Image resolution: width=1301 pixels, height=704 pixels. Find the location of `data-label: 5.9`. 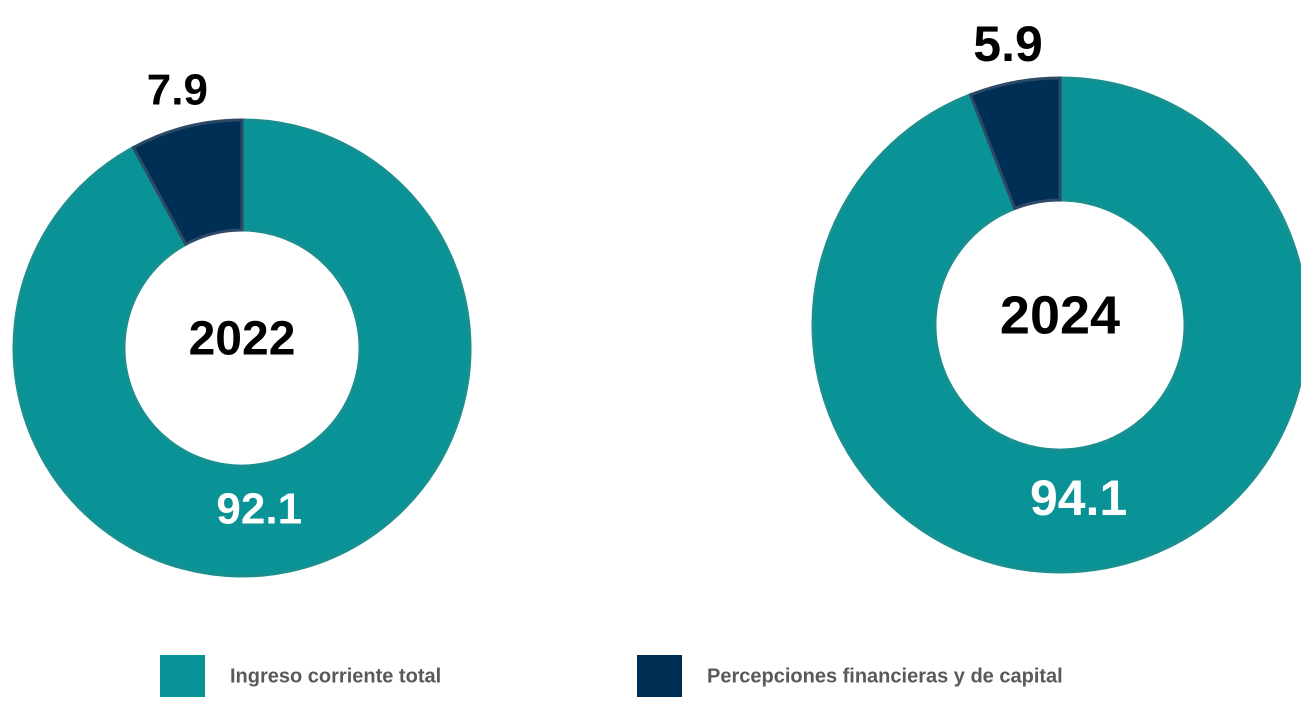

data-label: 5.9 is located at coordinates (1008, 44).